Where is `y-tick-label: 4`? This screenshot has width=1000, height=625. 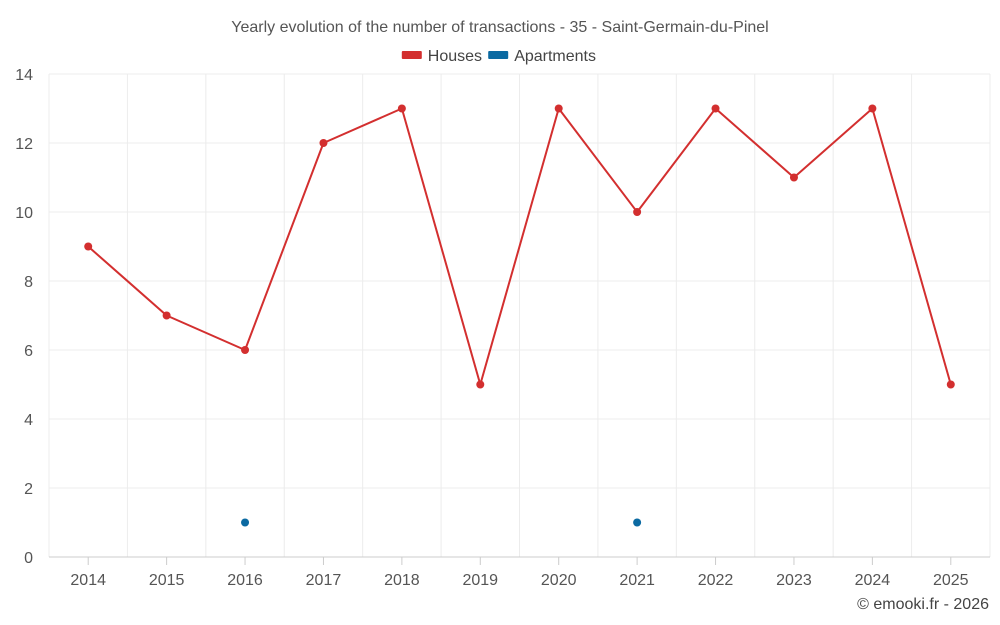
y-tick-label: 4 is located at coordinates (28, 420).